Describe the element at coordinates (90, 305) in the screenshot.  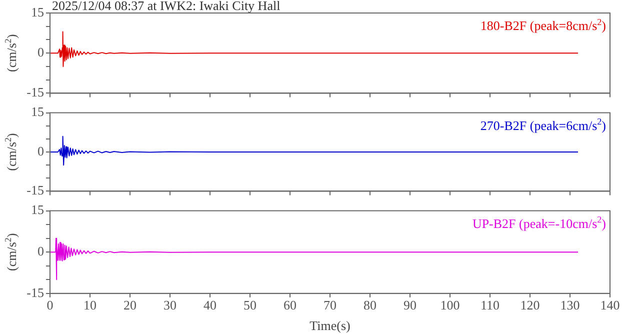
I see `x-tick-label: 10` at that location.